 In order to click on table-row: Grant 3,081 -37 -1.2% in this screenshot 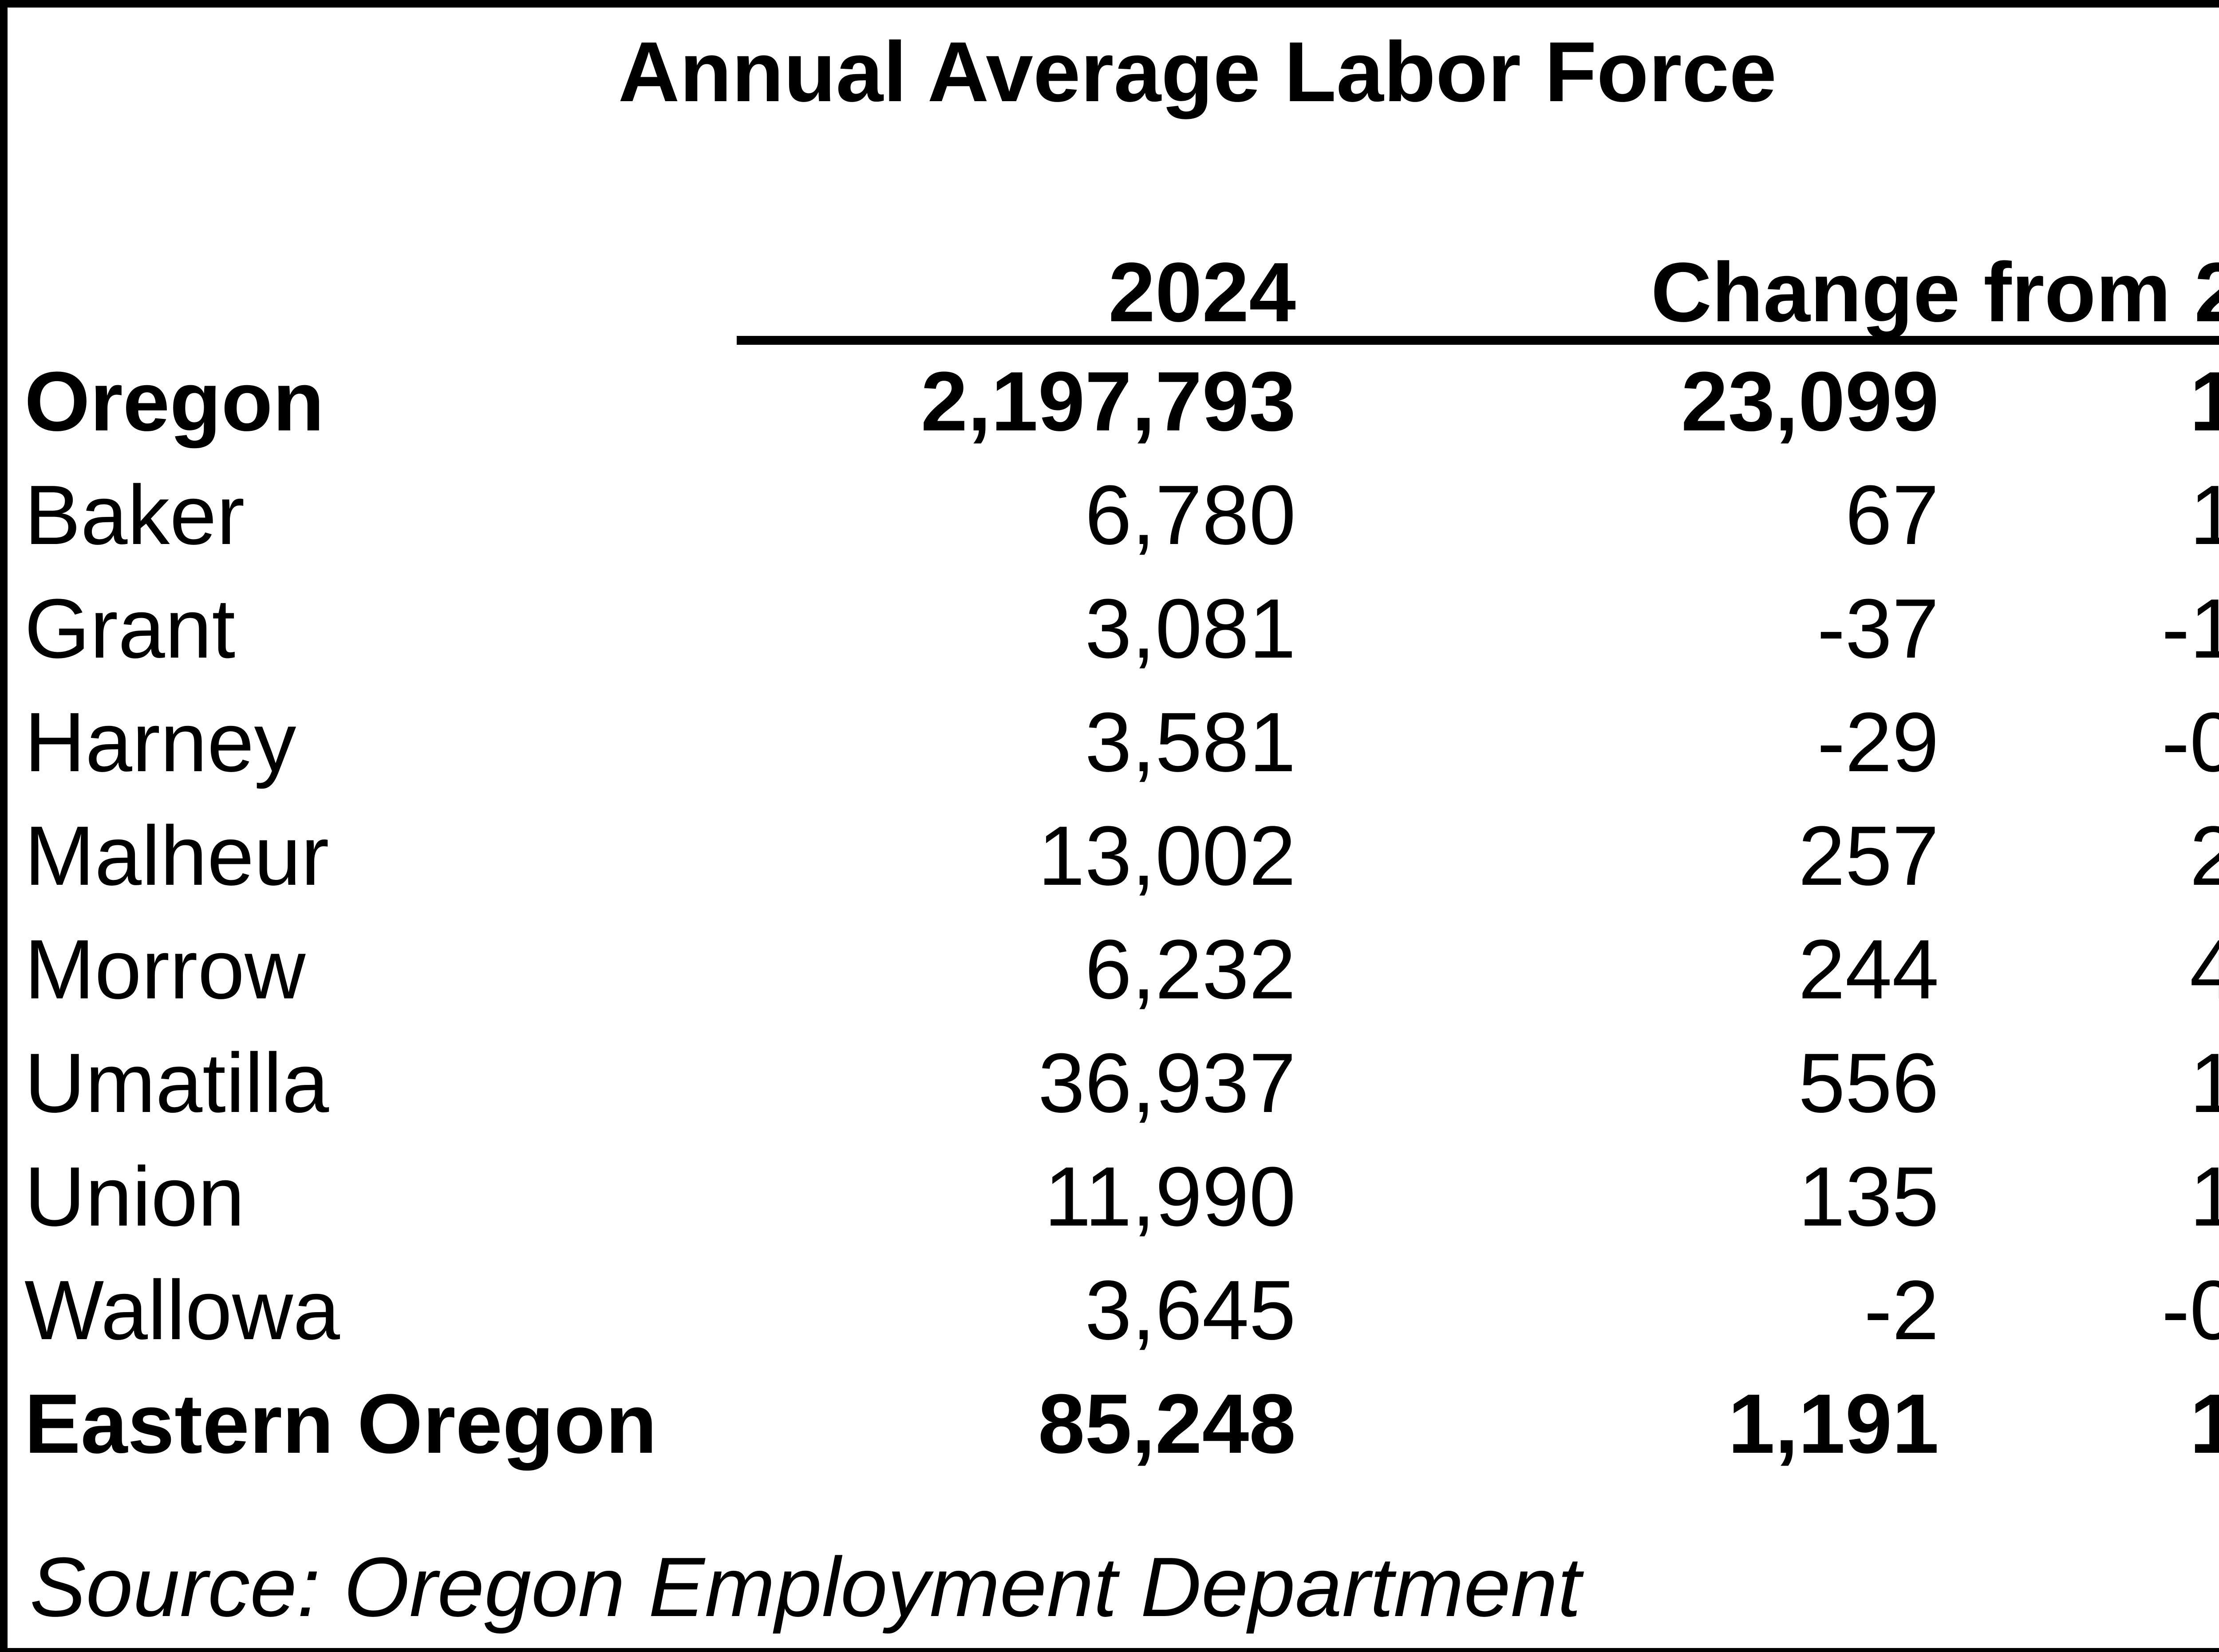, I will do `click(1113, 629)`.